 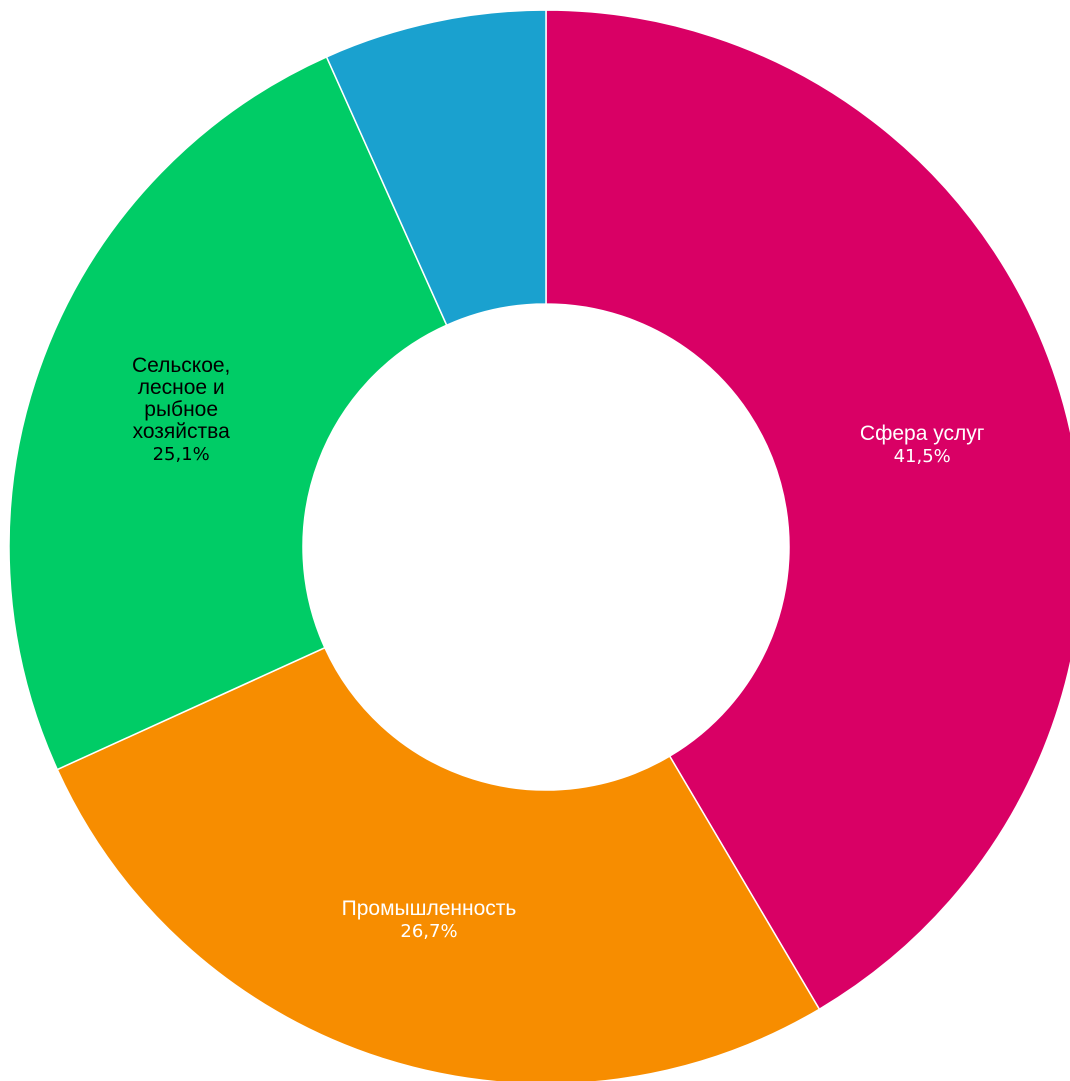 I want to click on slice-value-label: 26,7%, so click(x=428, y=931).